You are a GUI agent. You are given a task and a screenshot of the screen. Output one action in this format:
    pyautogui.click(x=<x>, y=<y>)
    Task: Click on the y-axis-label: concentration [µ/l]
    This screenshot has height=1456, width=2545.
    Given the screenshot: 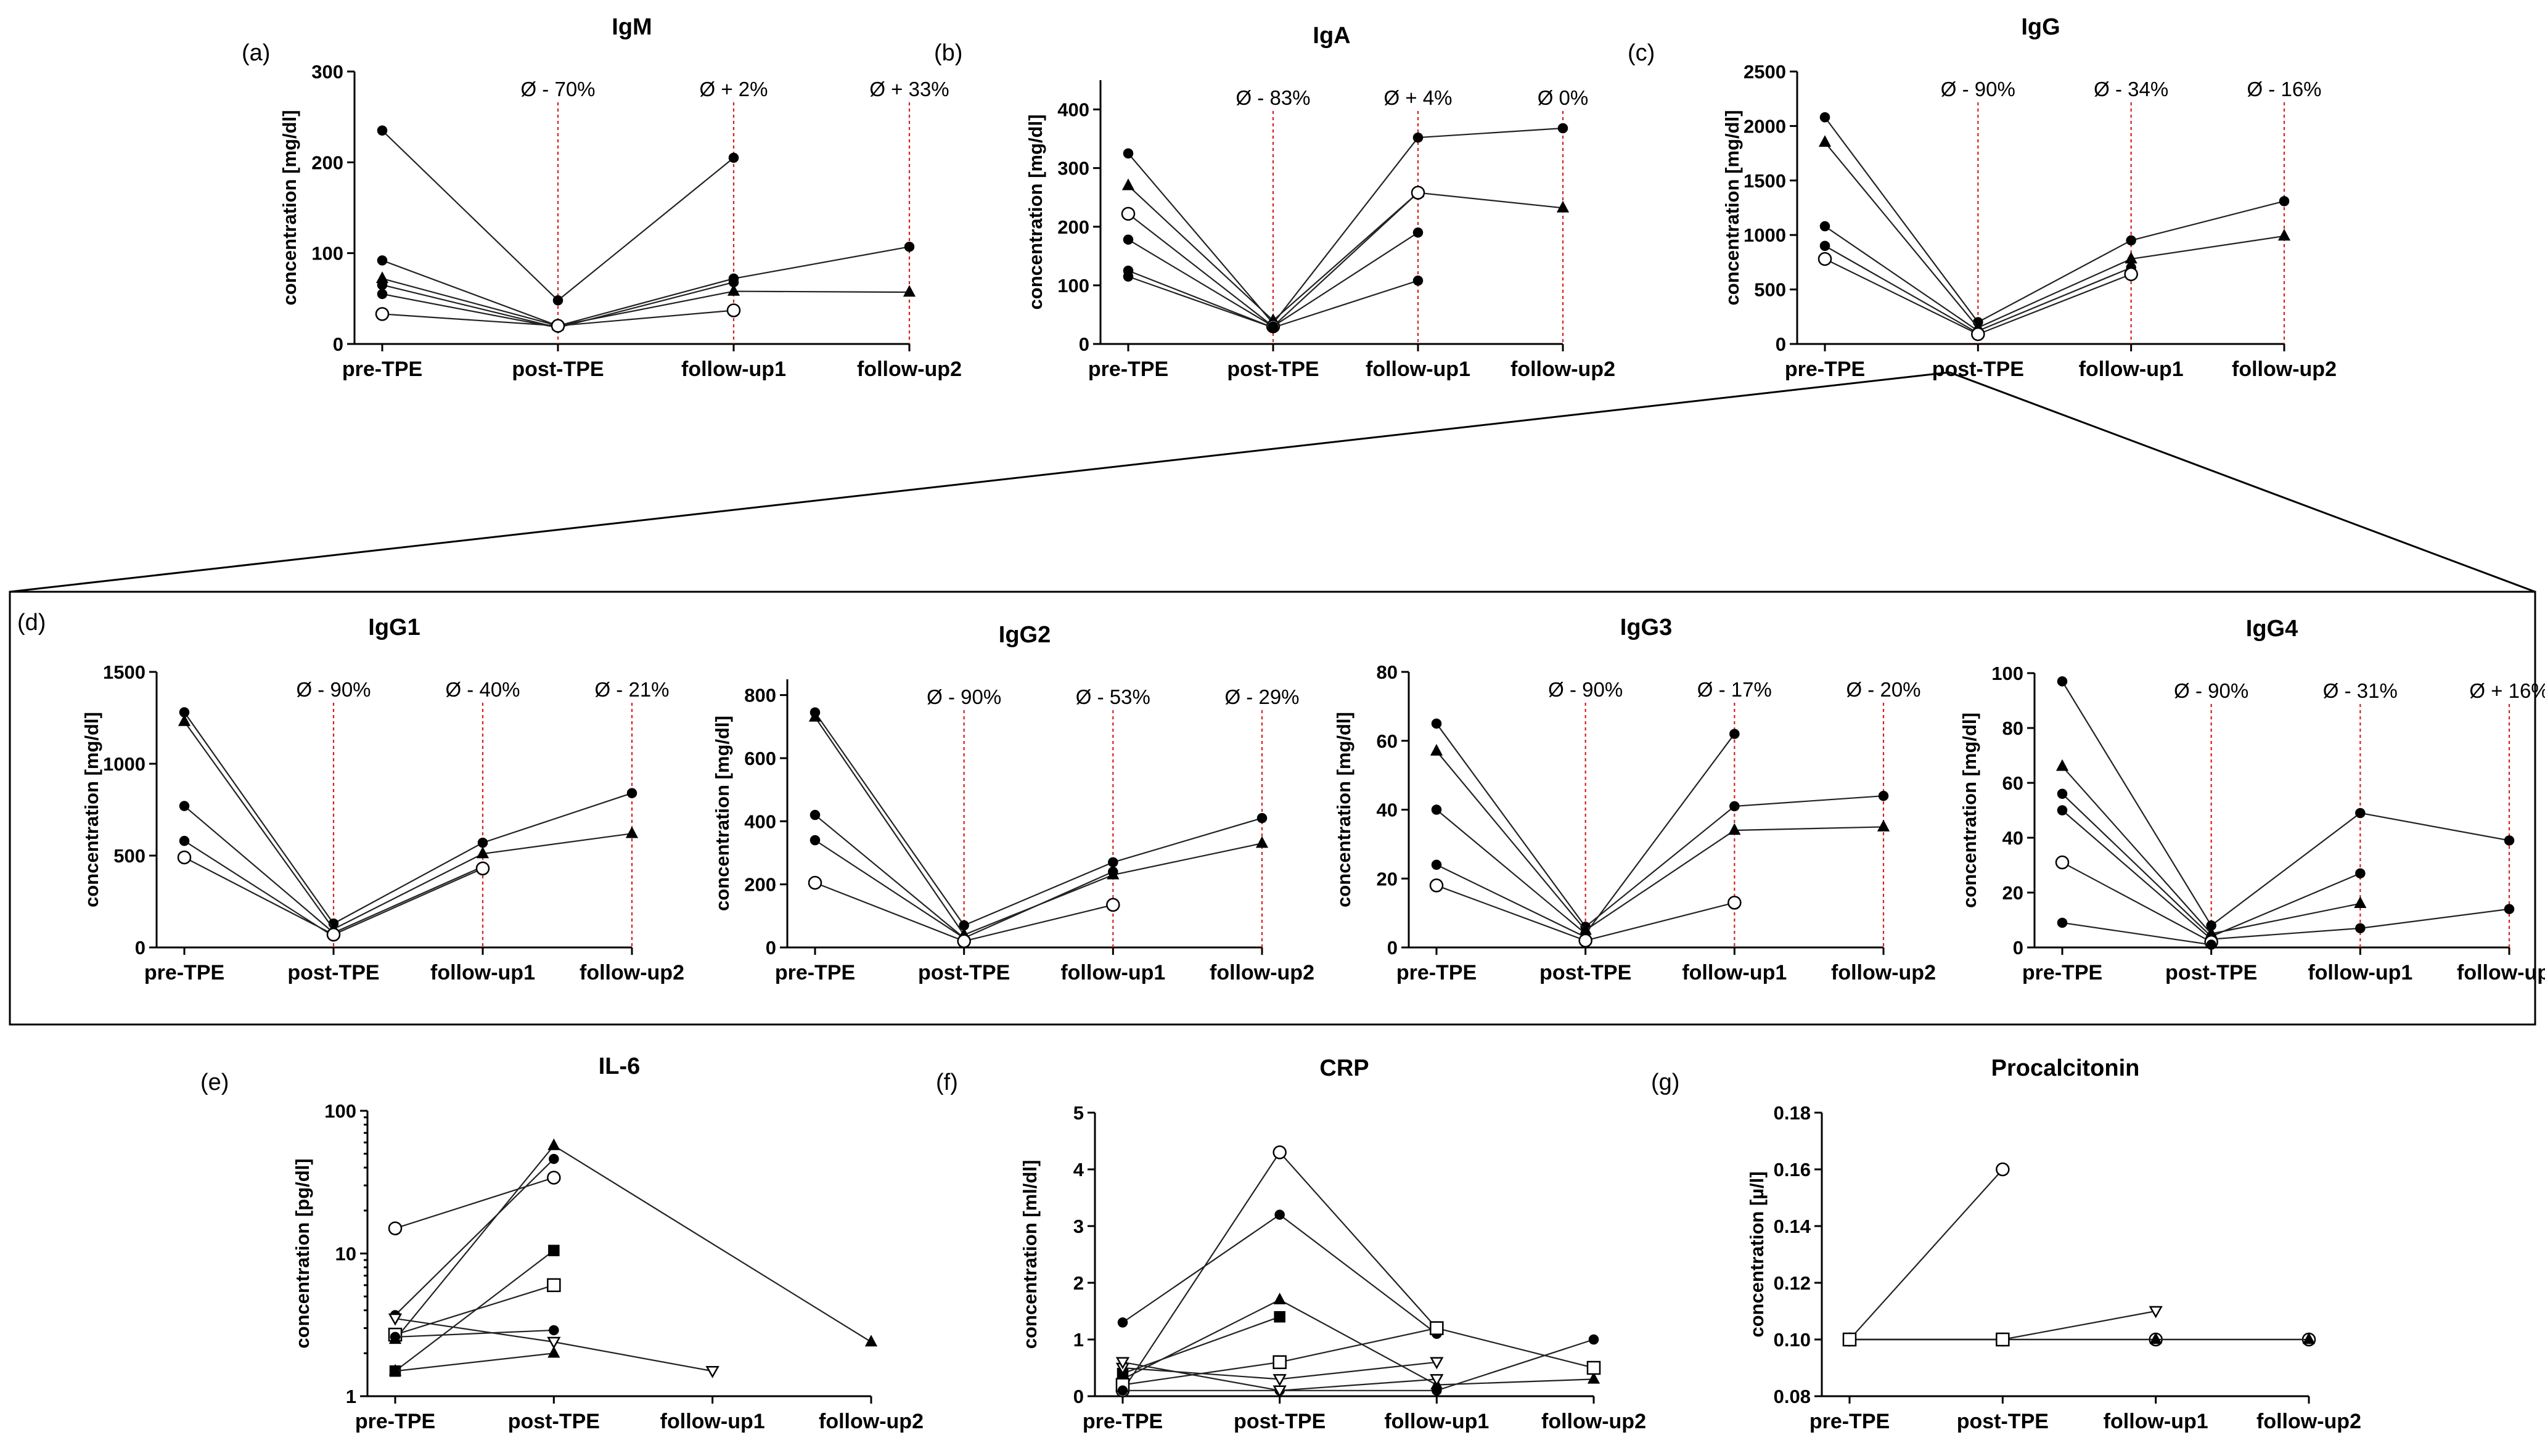 What is the action you would take?
    pyautogui.click(x=1757, y=1254)
    